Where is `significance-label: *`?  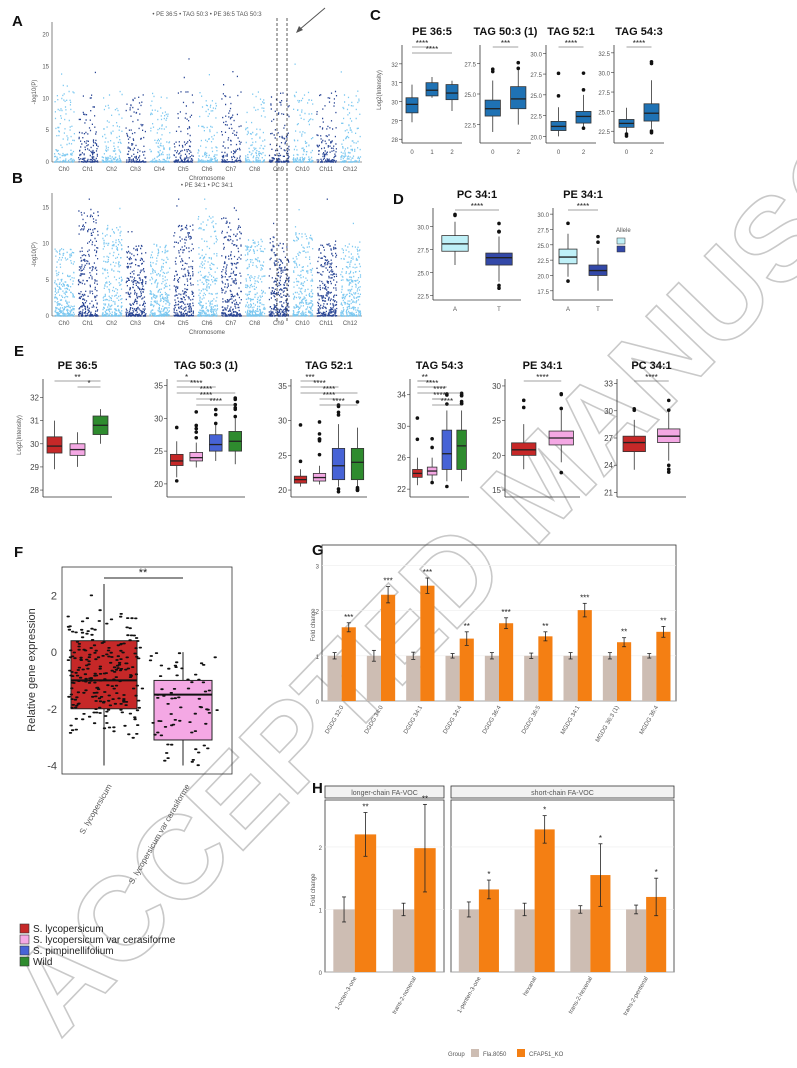 significance-label: * is located at coordinates (488, 874).